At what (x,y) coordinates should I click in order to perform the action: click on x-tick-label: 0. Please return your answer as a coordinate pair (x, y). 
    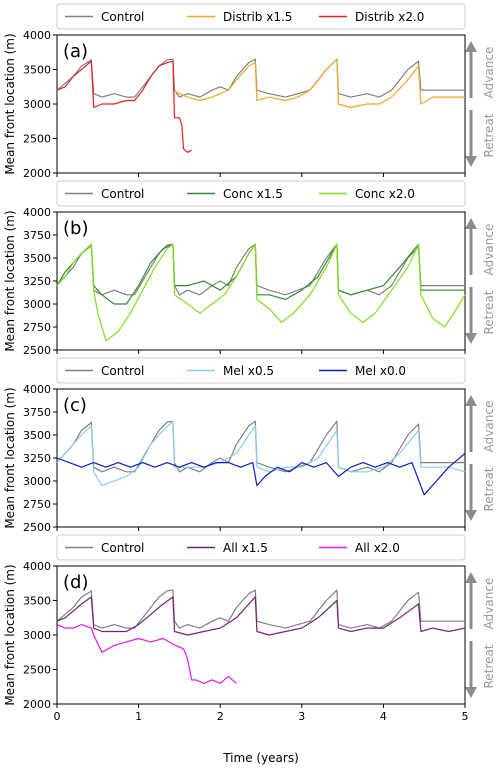
    Looking at the image, I should click on (57, 716).